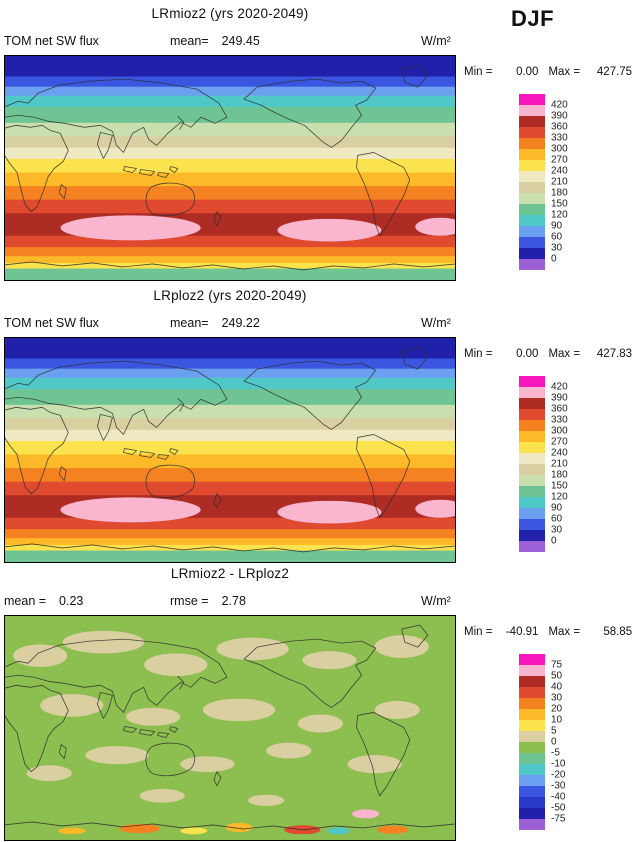 The width and height of the screenshot is (644, 842). I want to click on max-value: 58.85, so click(618, 632).